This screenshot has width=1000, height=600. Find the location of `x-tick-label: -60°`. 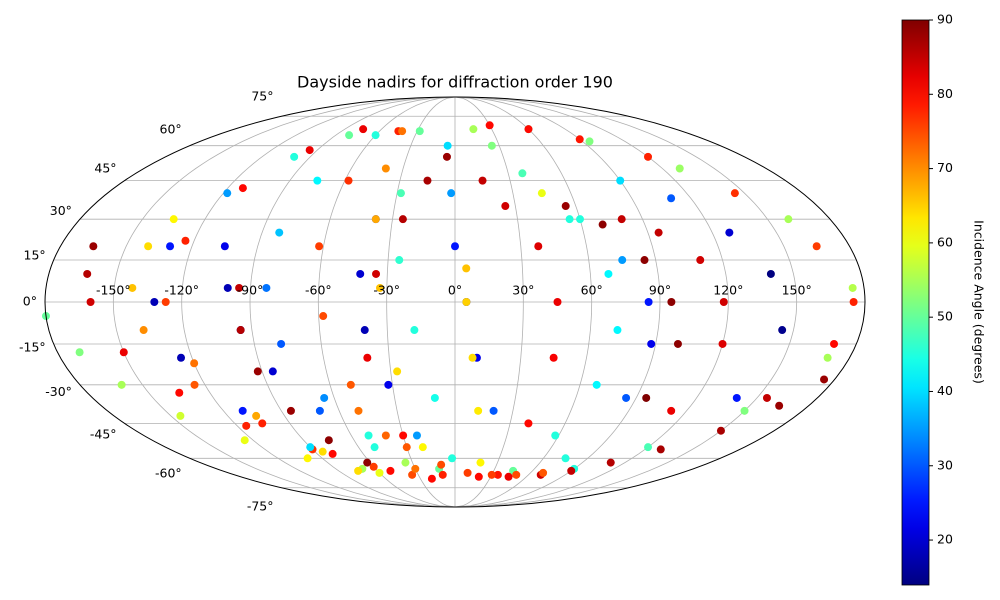

x-tick-label: -60° is located at coordinates (318, 290).